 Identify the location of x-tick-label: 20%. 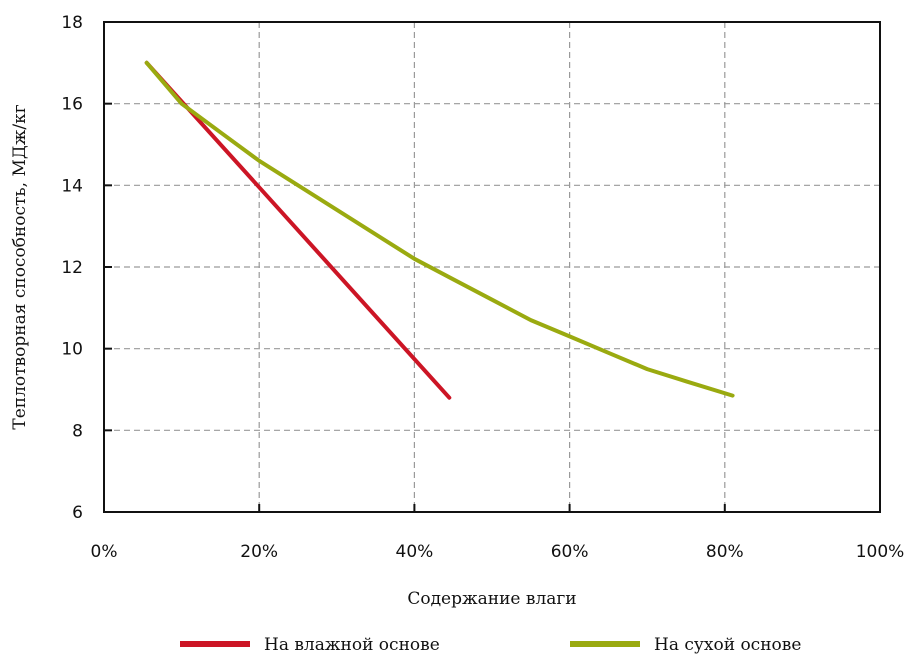
(259, 552).